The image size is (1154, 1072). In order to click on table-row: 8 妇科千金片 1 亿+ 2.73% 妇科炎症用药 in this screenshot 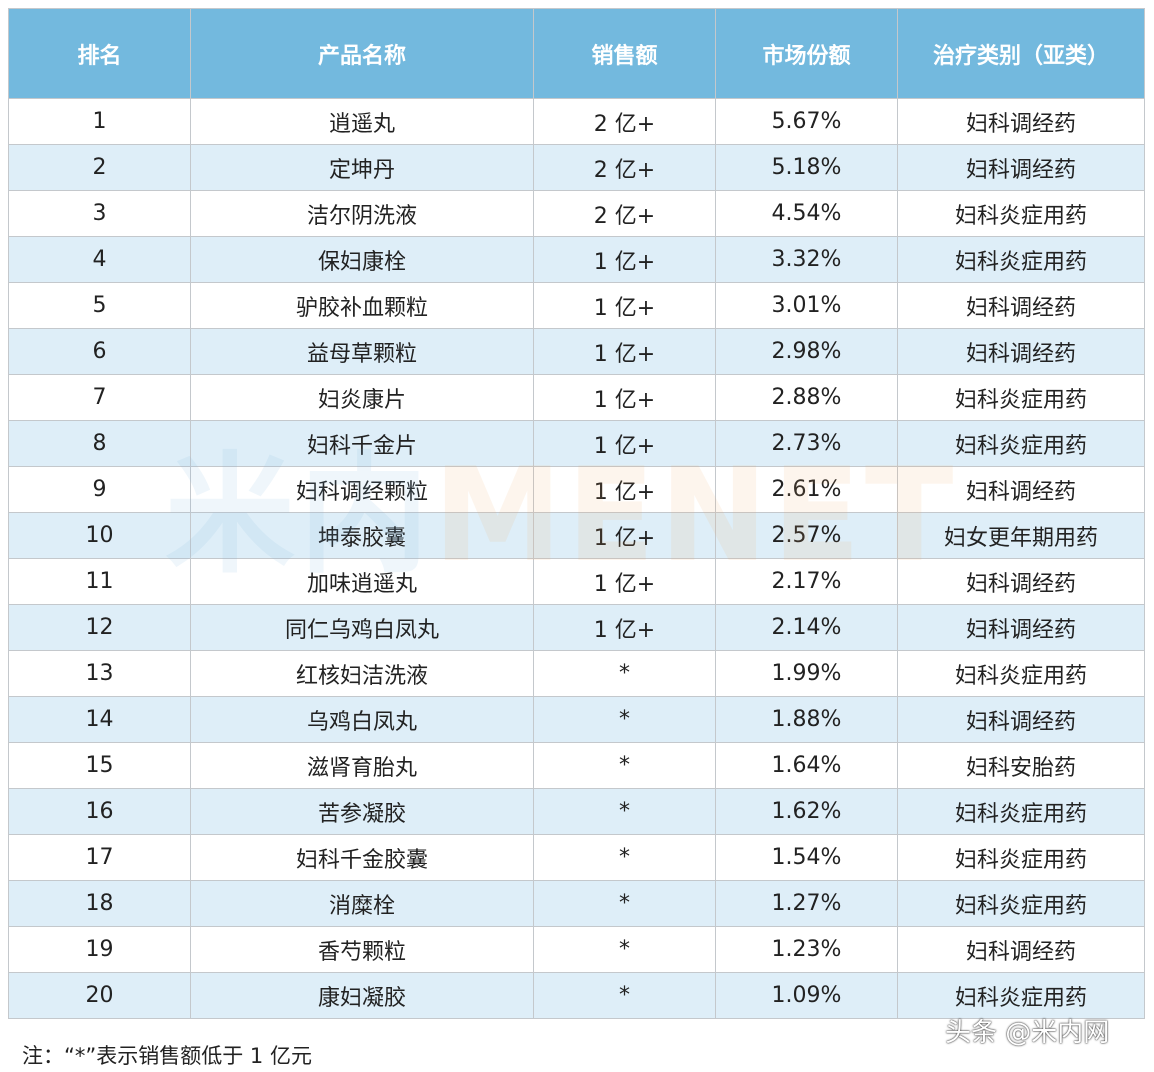, I will do `click(576, 443)`.